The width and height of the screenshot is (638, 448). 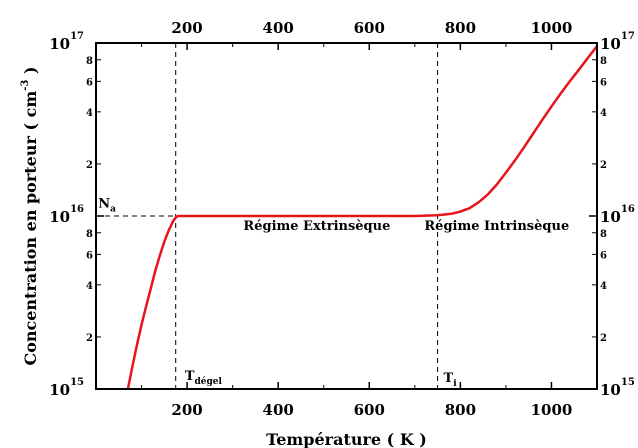 I want to click on annotation-text: Régime Extrinsèque, so click(x=316, y=226).